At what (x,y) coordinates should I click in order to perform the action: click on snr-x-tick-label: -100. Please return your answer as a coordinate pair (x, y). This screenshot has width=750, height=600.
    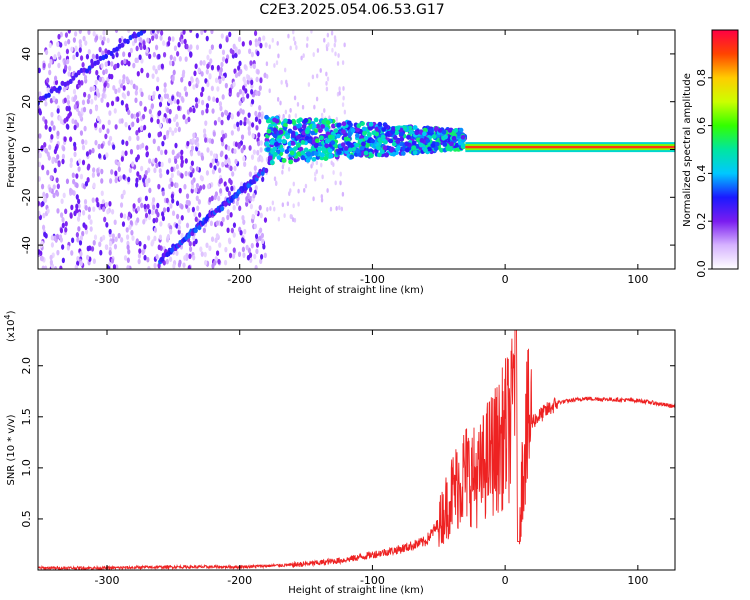
    Looking at the image, I should click on (372, 580).